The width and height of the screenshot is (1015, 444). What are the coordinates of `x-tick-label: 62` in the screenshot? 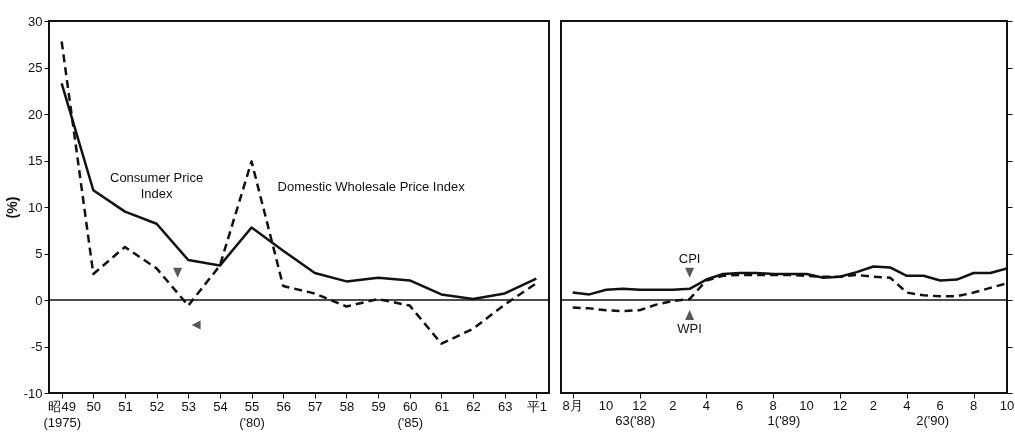 It's located at (473, 406).